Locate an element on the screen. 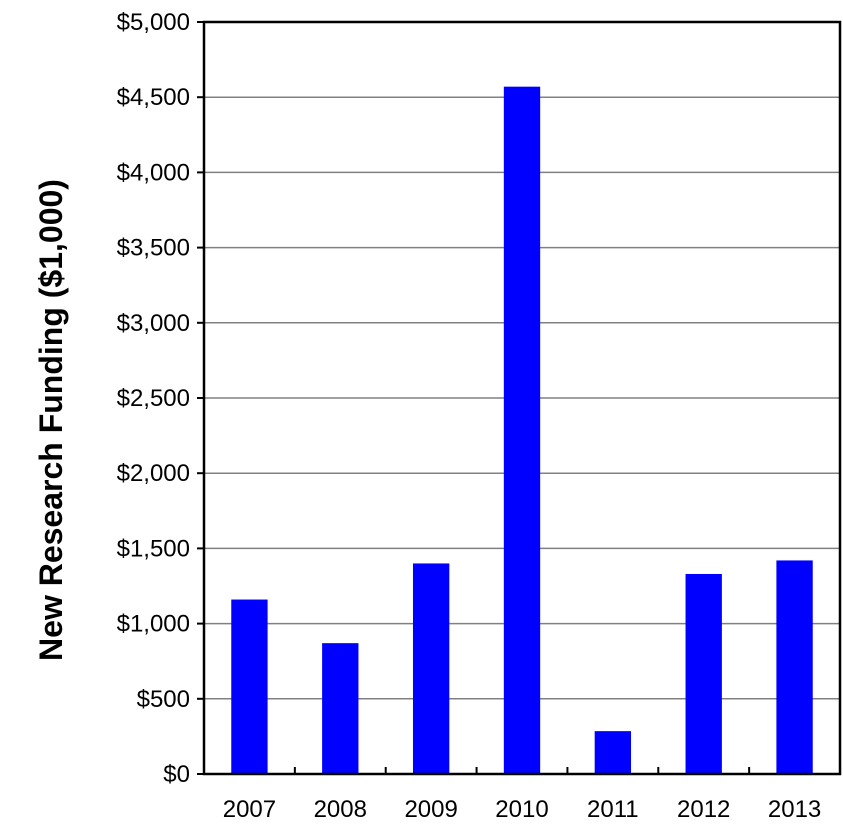 Image resolution: width=843 pixels, height=825 pixels. x-tick-label: 2007 is located at coordinates (249, 809).